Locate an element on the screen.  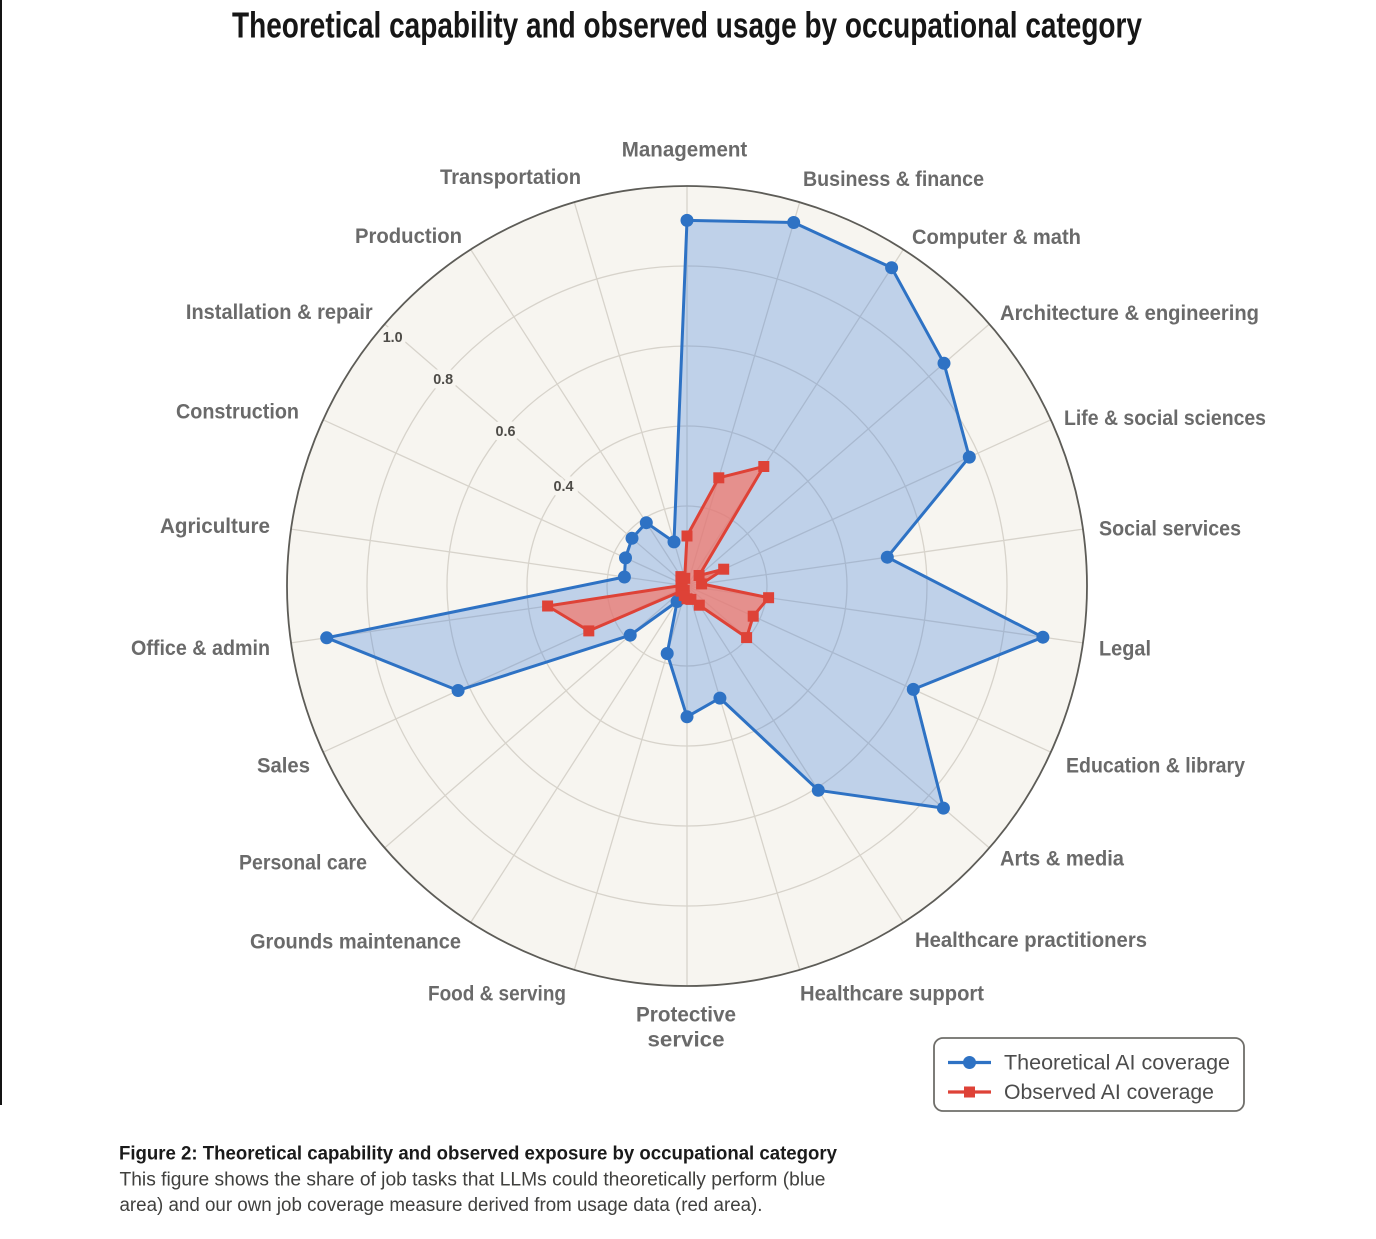
svg-text: Healthcare practitioners is located at coordinates (1031, 940).